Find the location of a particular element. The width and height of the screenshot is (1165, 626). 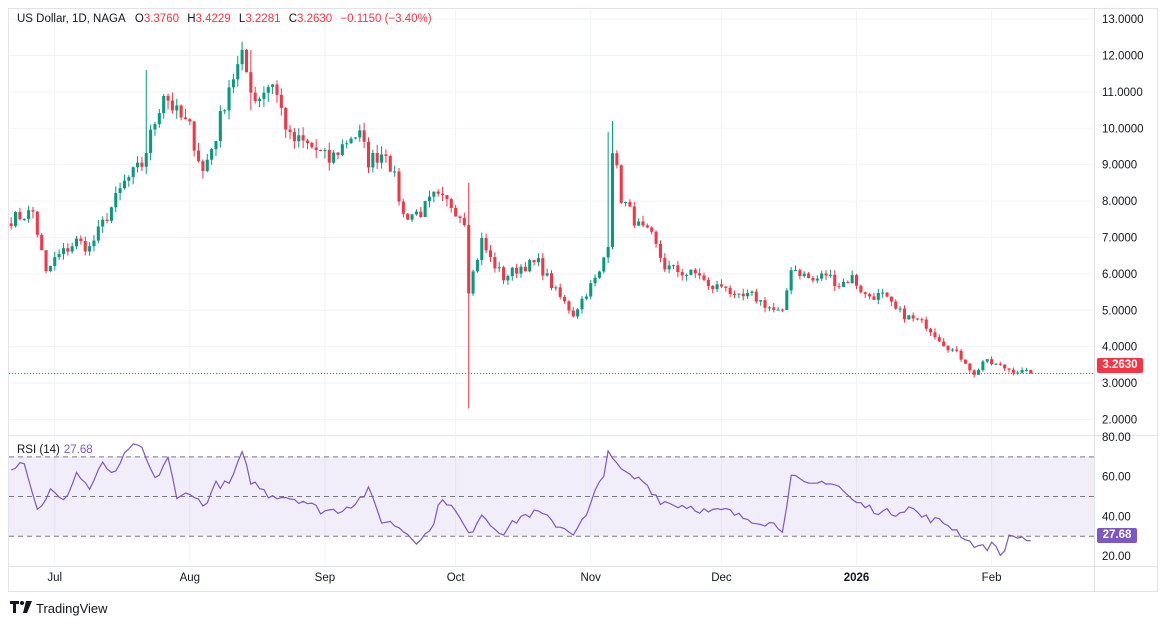

price-tick-label: 5.0000 is located at coordinates (1119, 311).